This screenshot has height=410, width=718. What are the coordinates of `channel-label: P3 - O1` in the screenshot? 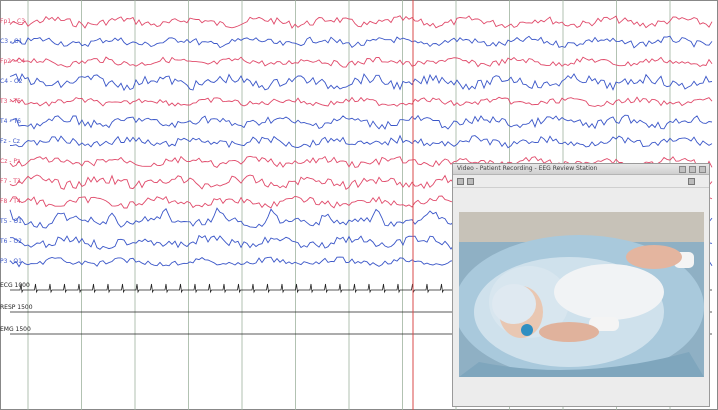 It's located at (11, 261).